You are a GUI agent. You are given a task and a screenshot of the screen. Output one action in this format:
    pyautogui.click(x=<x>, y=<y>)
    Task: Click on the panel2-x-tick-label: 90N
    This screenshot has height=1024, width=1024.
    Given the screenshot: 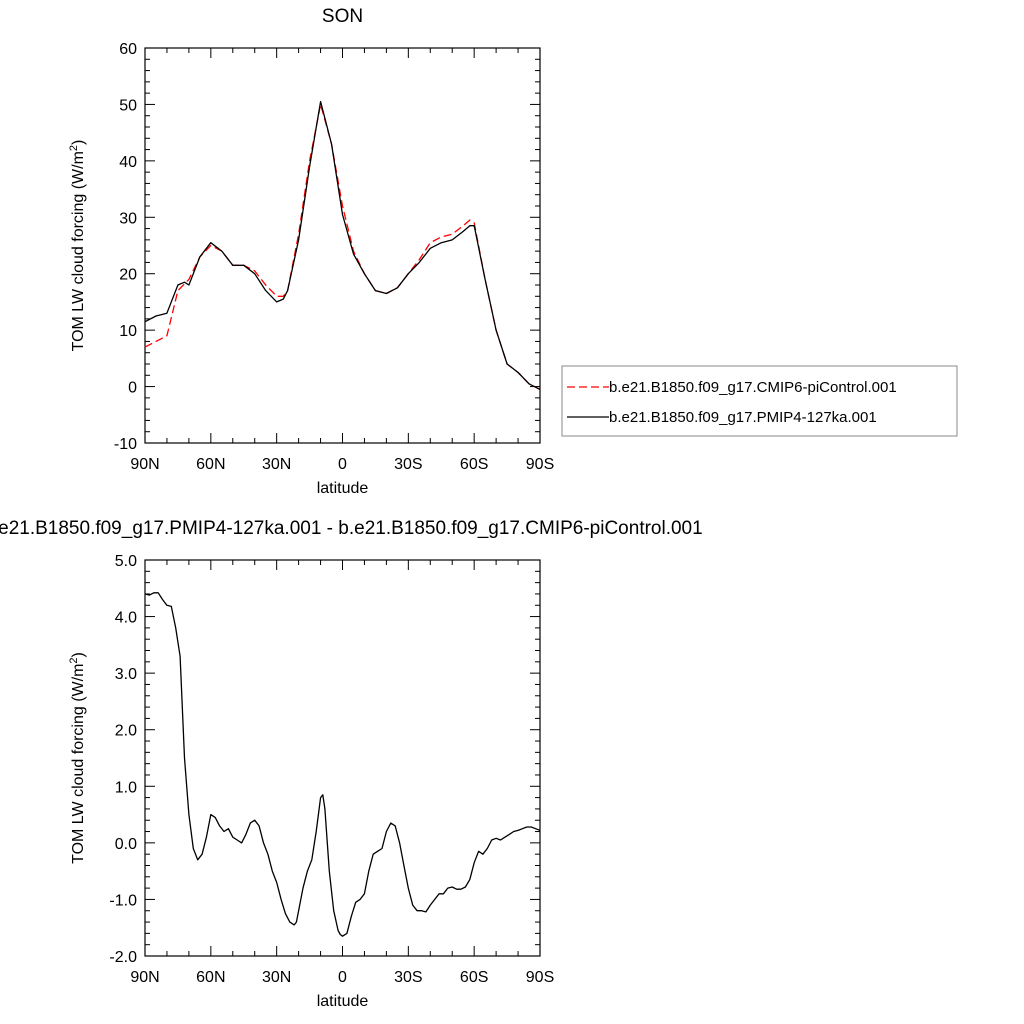 What is the action you would take?
    pyautogui.click(x=144, y=977)
    